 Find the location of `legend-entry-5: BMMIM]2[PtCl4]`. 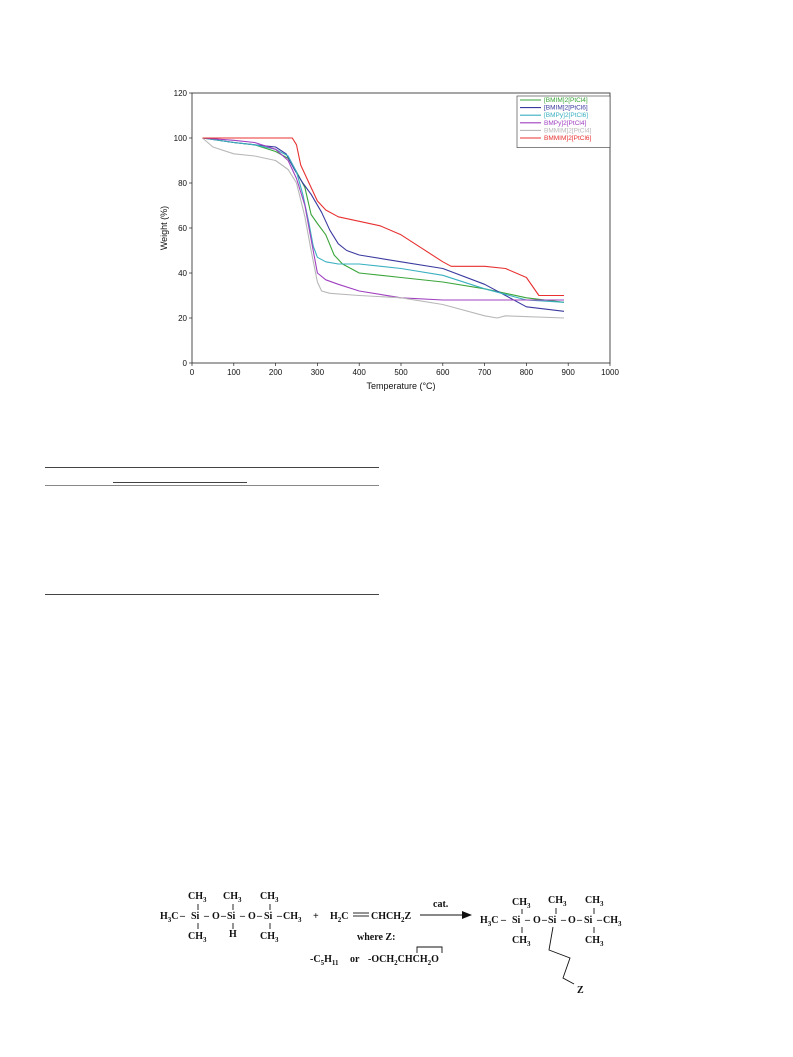

legend-entry-5: BMMIM]2[PtCl4] is located at coordinates (568, 130).